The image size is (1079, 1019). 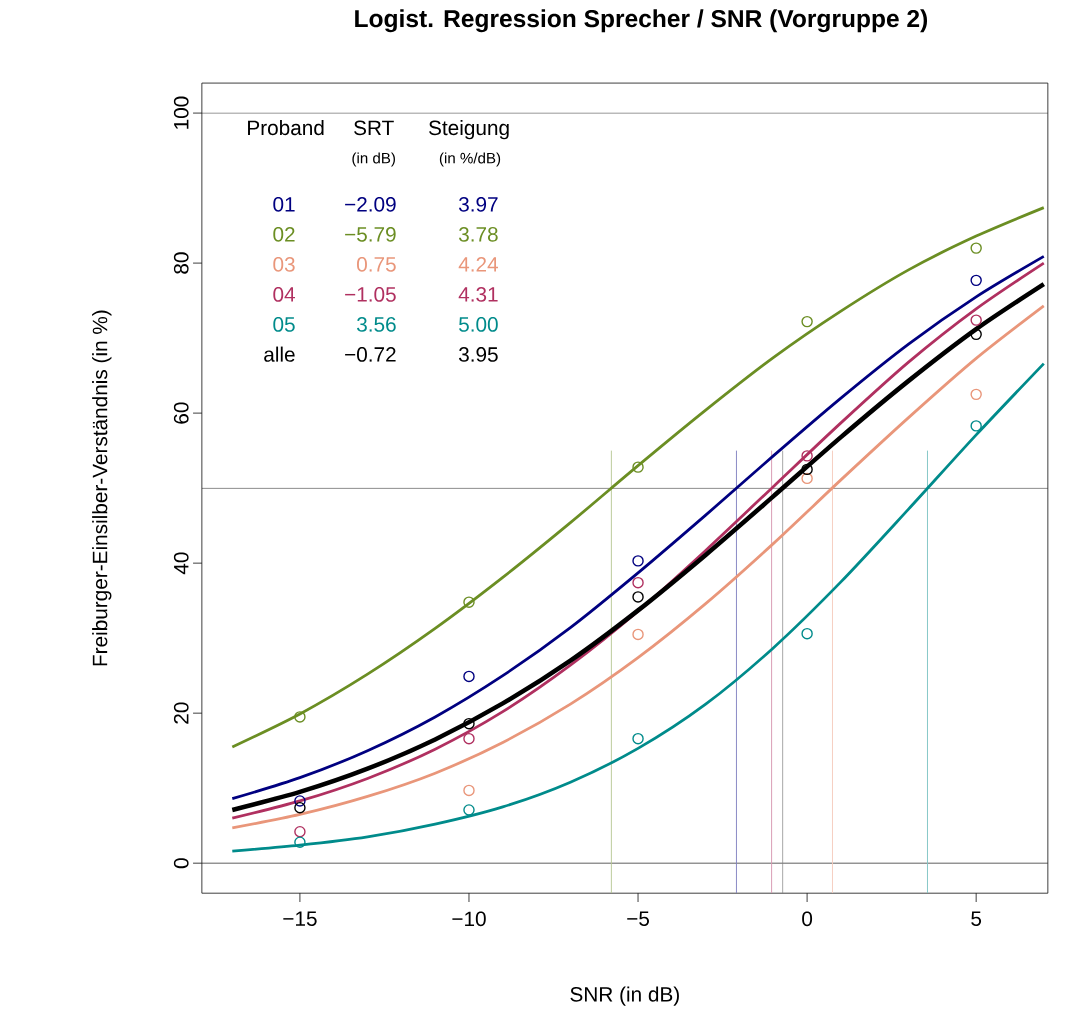 I want to click on annotation: −5.79, so click(x=370, y=234).